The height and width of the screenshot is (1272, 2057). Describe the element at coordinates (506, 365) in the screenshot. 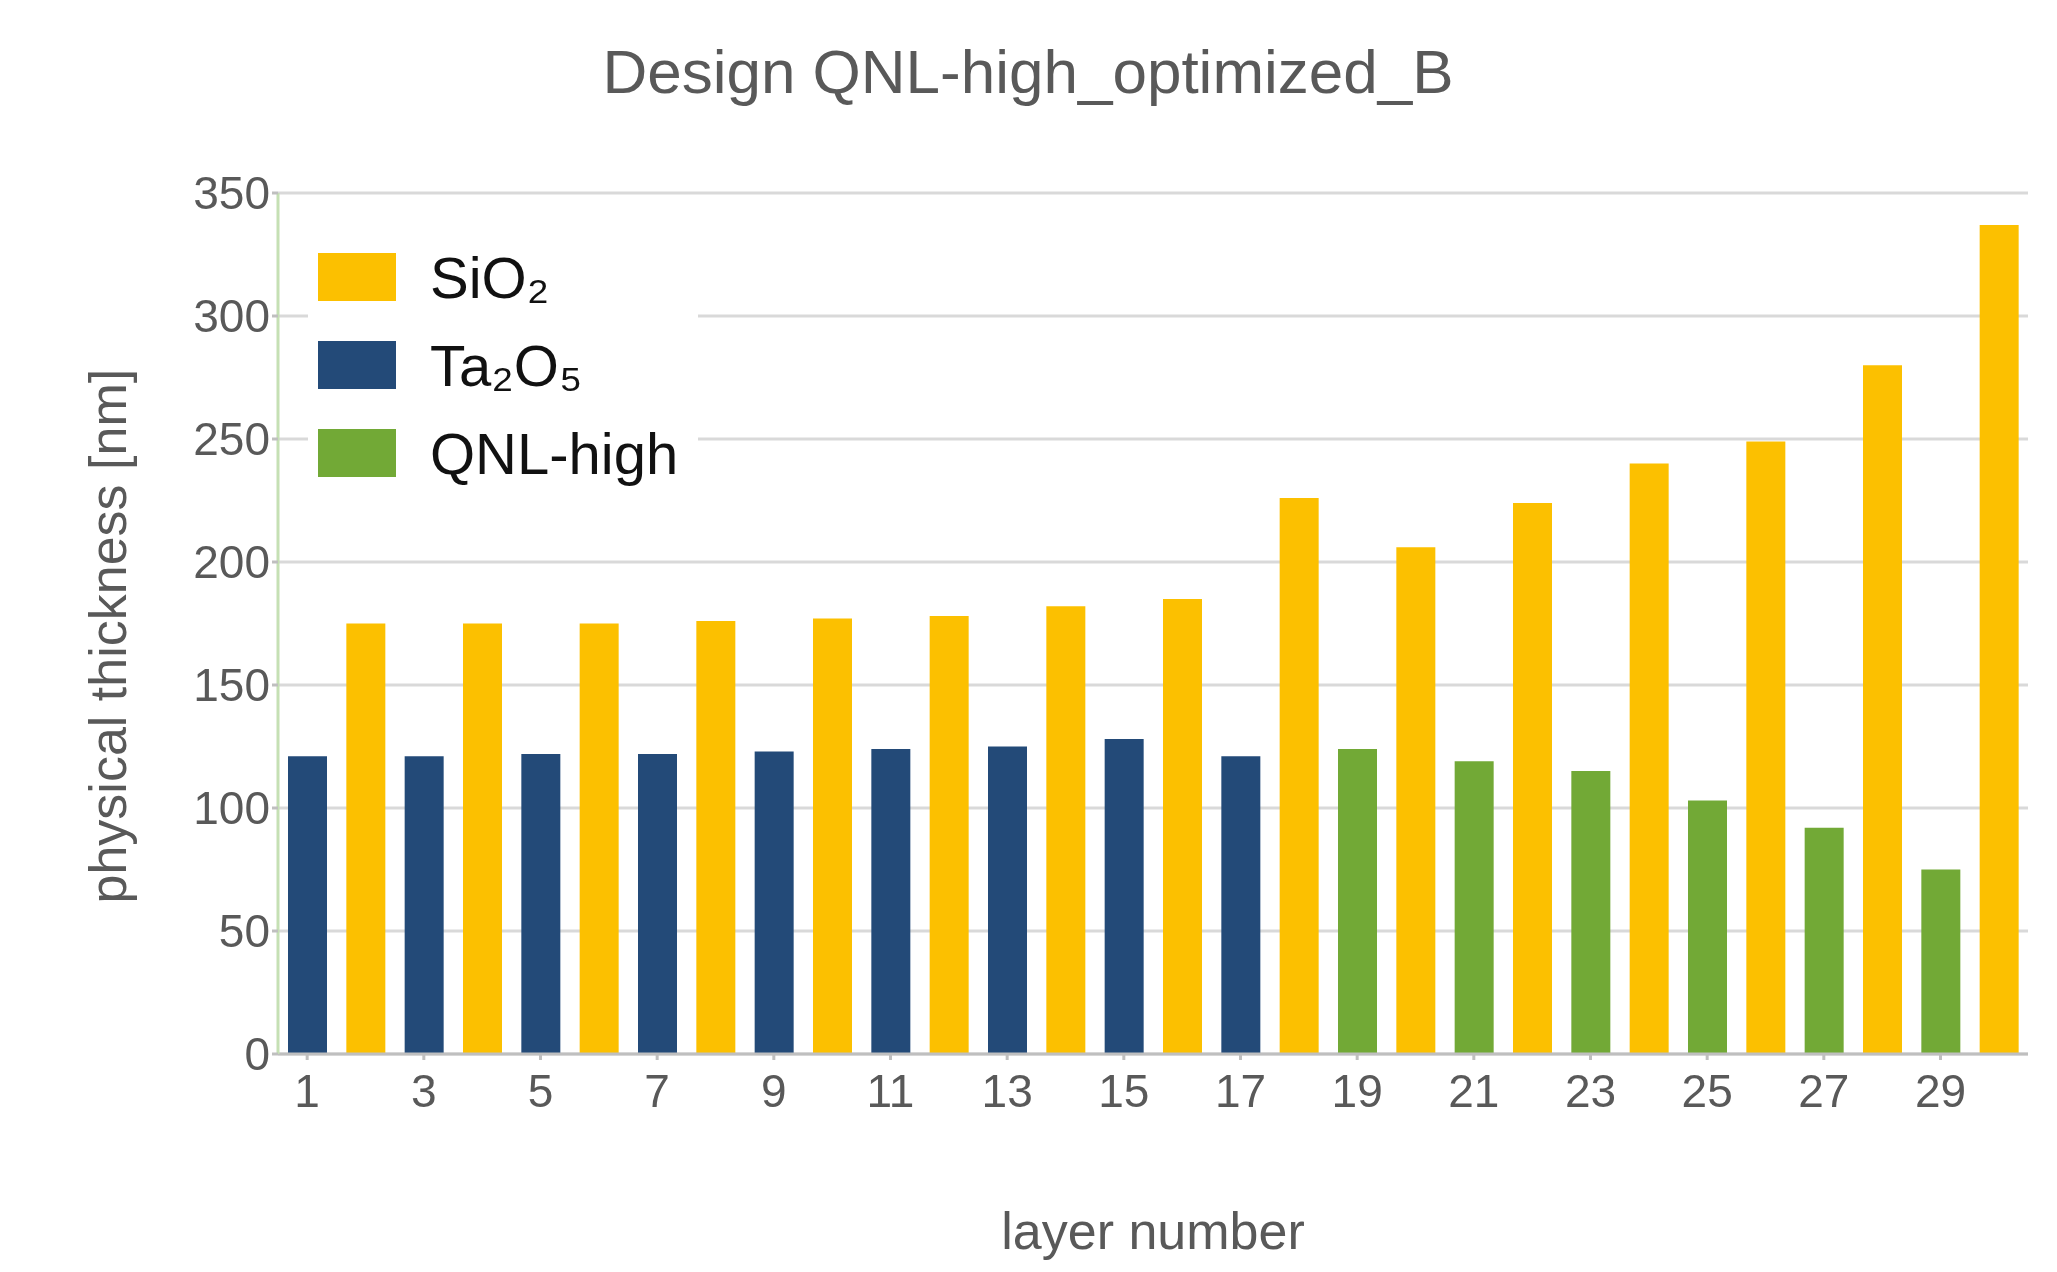

I see `legend-label: Ta₂O₅` at that location.